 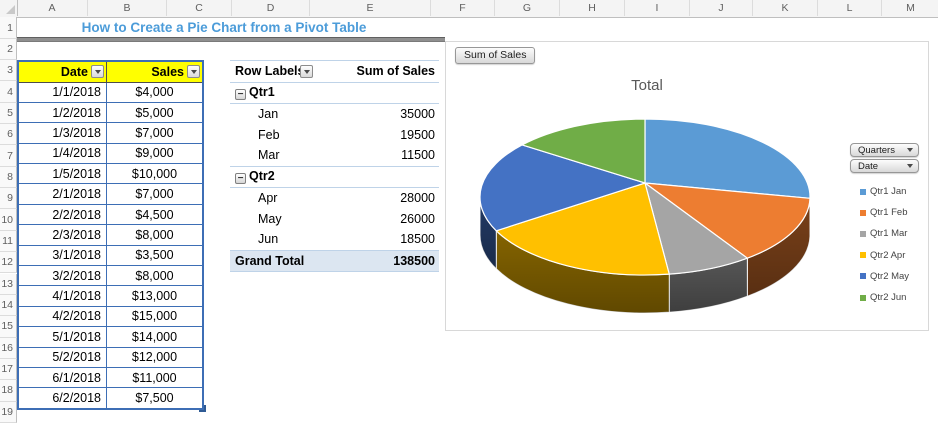 What do you see at coordinates (155, 337) in the screenshot?
I see `sales-cell: $14,000` at bounding box center [155, 337].